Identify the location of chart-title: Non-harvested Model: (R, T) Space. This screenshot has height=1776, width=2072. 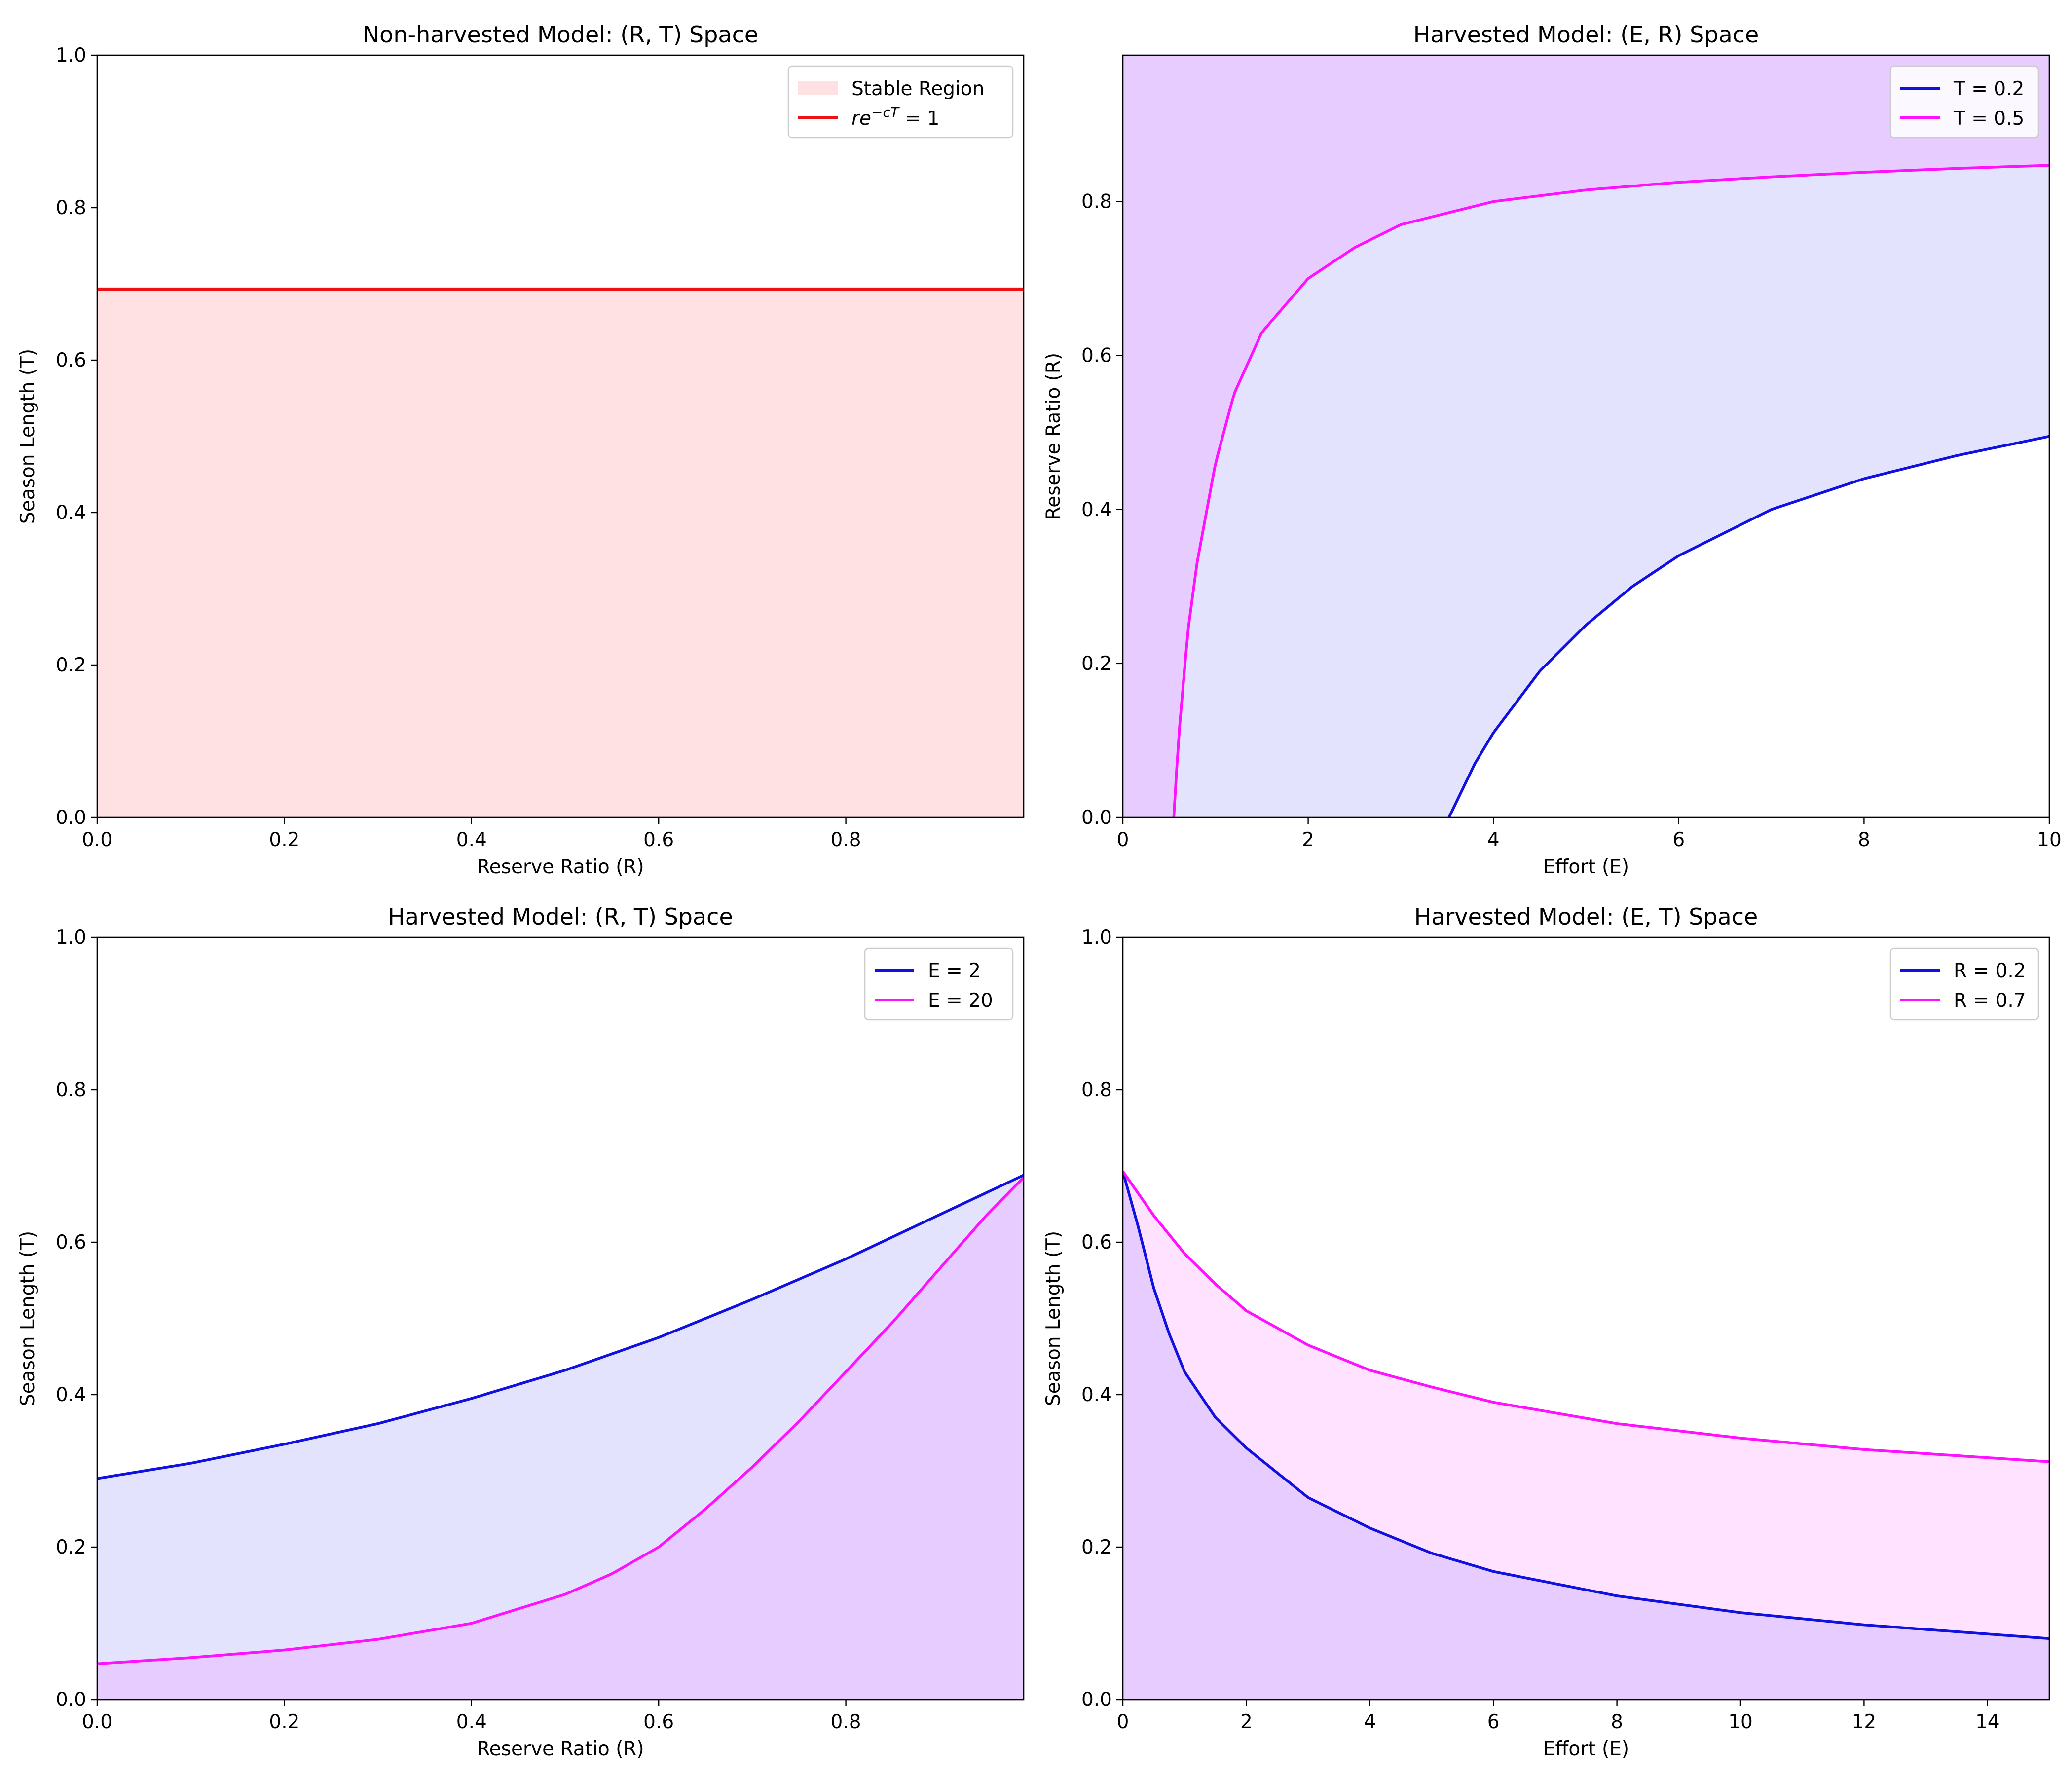
(561, 34).